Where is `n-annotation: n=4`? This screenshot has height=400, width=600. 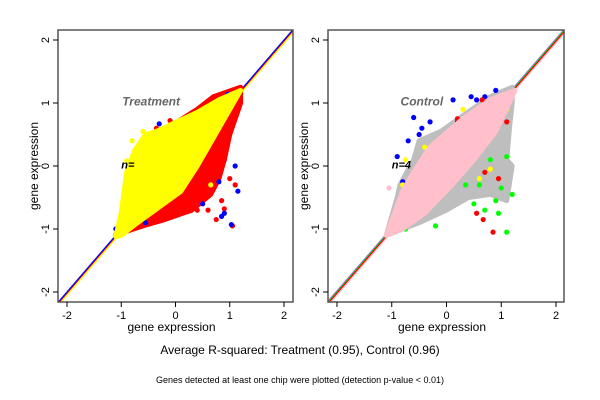 n-annotation: n=4 is located at coordinates (401, 166).